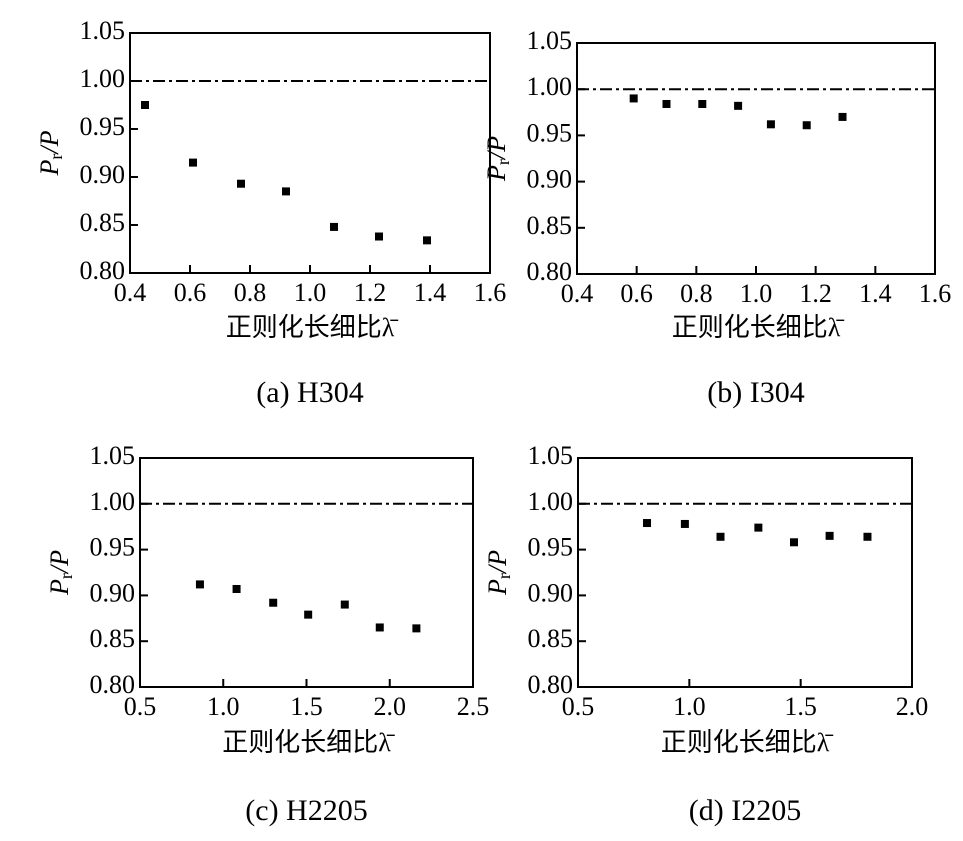  What do you see at coordinates (473, 706) in the screenshot?
I see `x-tick-label: 2.5` at bounding box center [473, 706].